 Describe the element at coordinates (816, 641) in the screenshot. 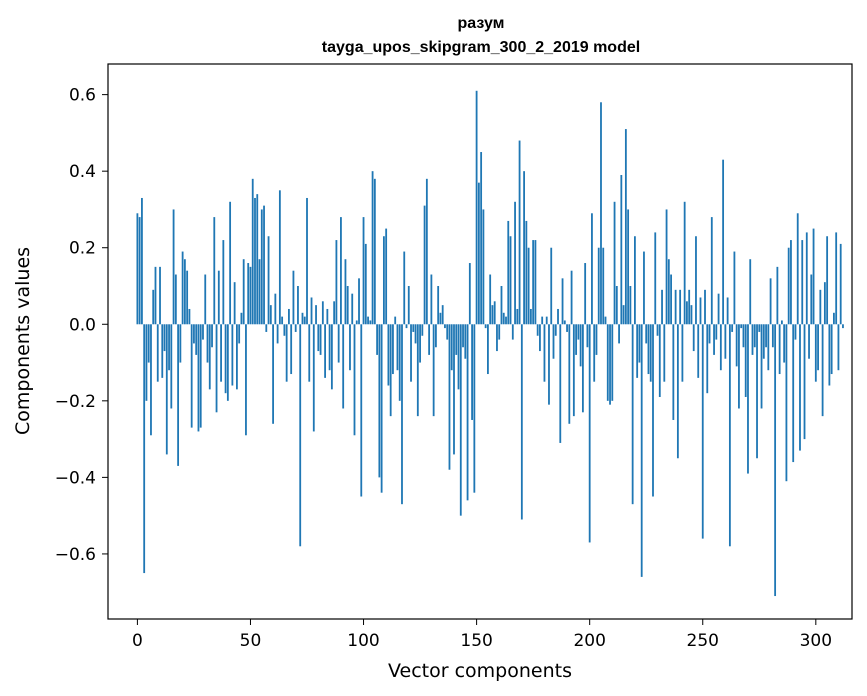

I see `x-tick-label: 300` at that location.